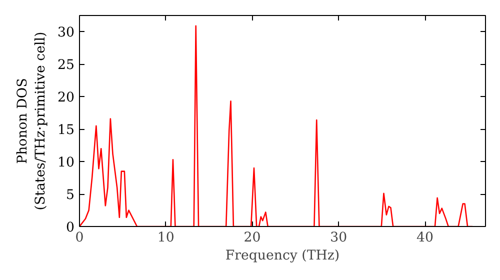 The image size is (500, 280). What do you see at coordinates (70, 228) in the screenshot?
I see `y-tick-label: 0` at bounding box center [70, 228].